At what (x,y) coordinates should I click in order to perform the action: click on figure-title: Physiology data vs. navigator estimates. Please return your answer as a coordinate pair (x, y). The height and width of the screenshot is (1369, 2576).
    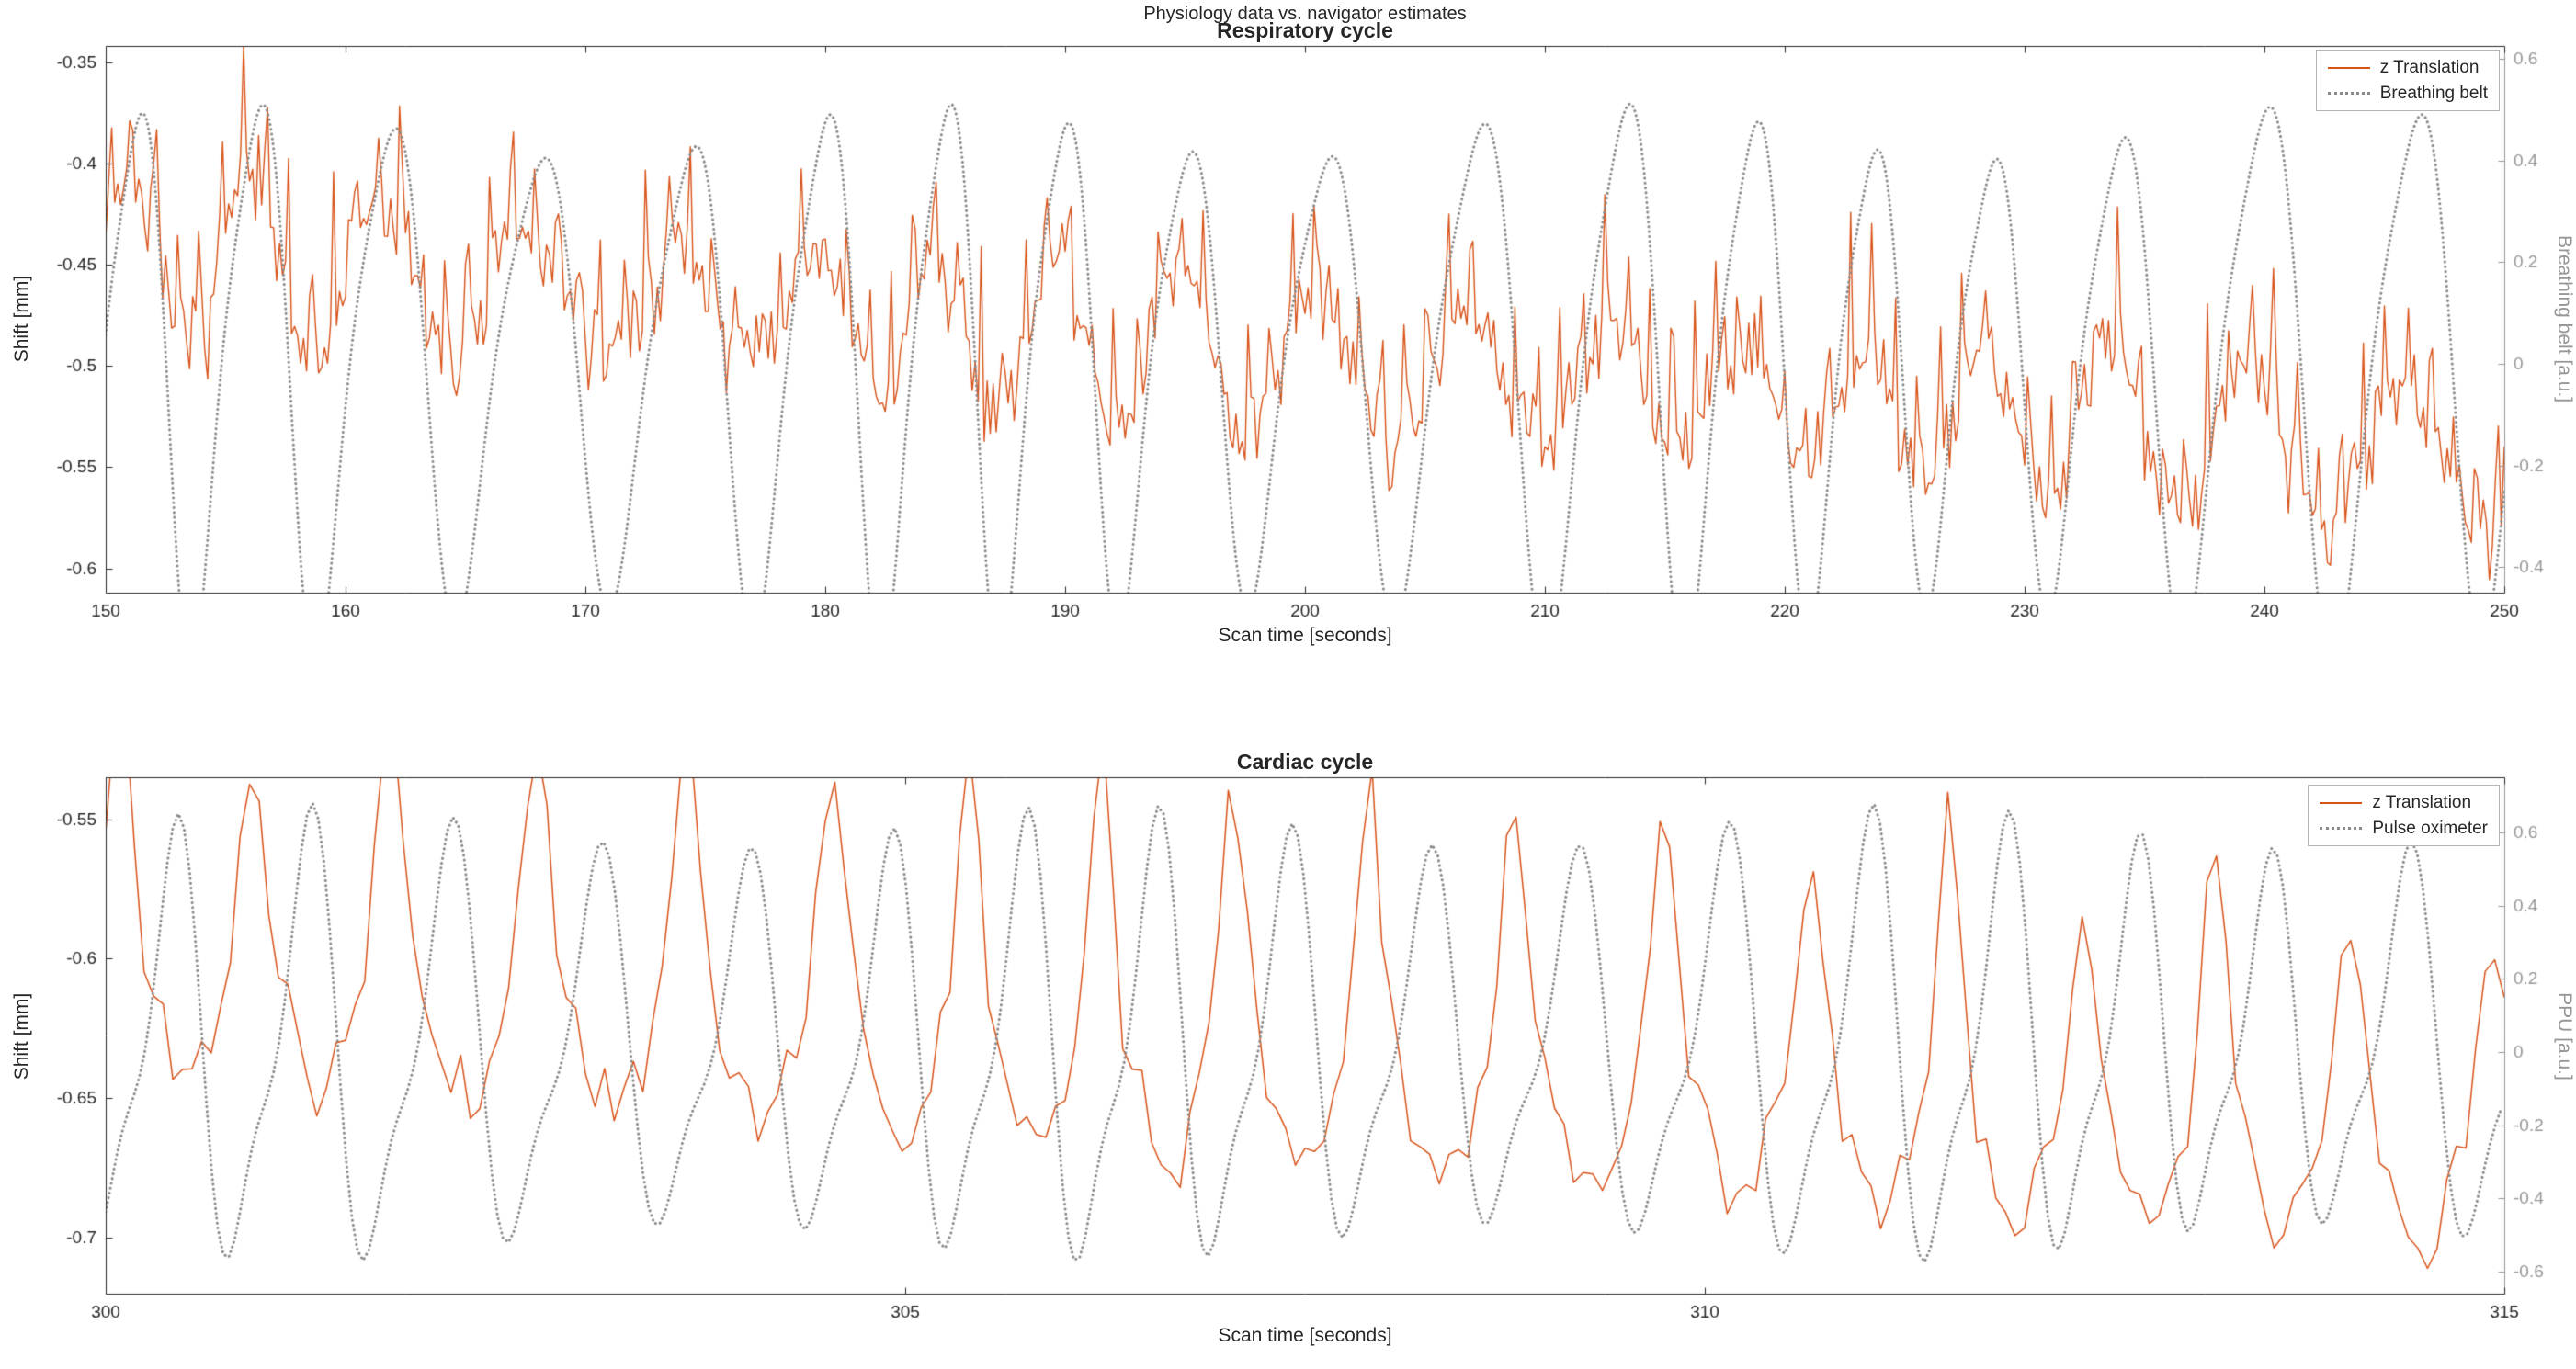
    Looking at the image, I should click on (1305, 14).